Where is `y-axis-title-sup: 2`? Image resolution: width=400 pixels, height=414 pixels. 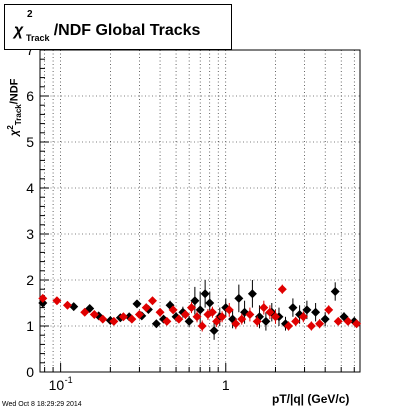 y-axis-title-sup: 2 is located at coordinates (10, 127).